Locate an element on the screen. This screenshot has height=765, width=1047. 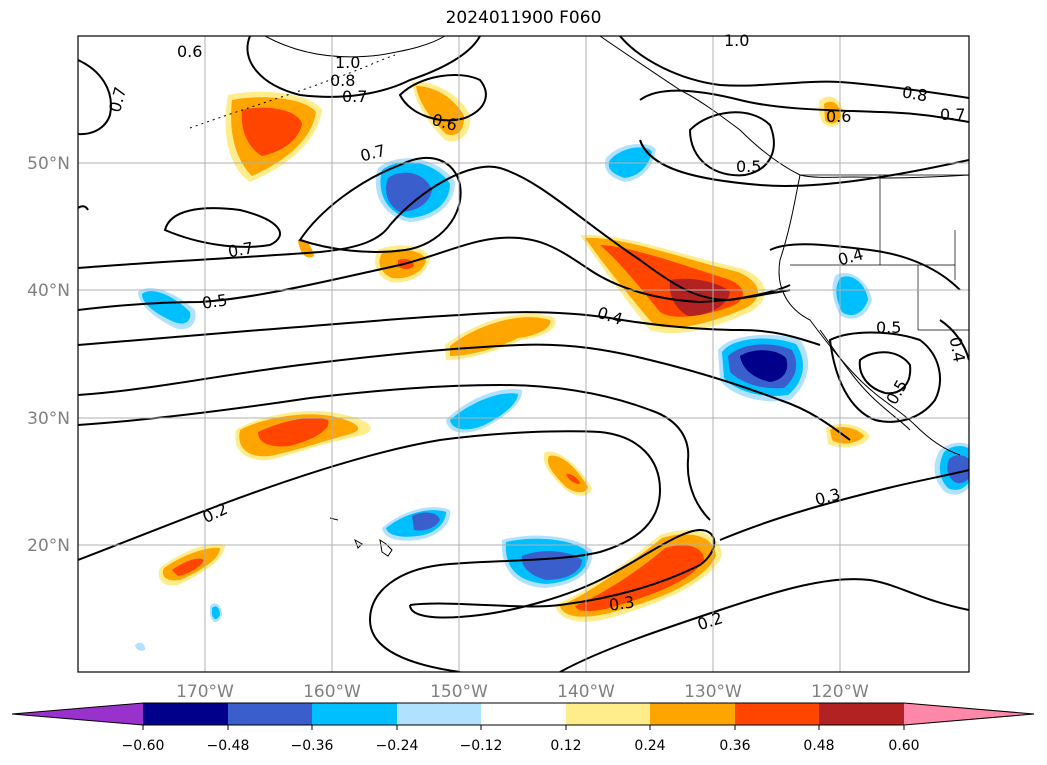
anomaly-east-36n-negative is located at coordinates (763, 368).